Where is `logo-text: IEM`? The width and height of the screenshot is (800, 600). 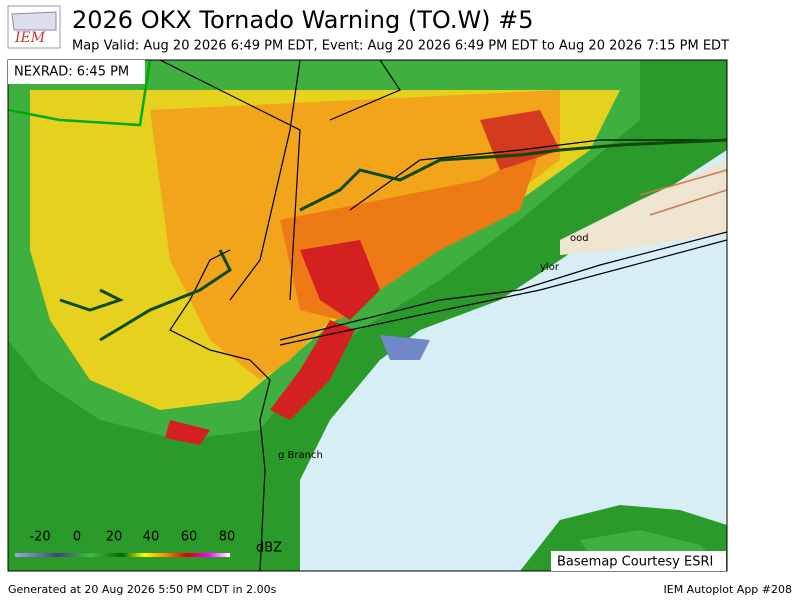
logo-text: IEM is located at coordinates (30, 38).